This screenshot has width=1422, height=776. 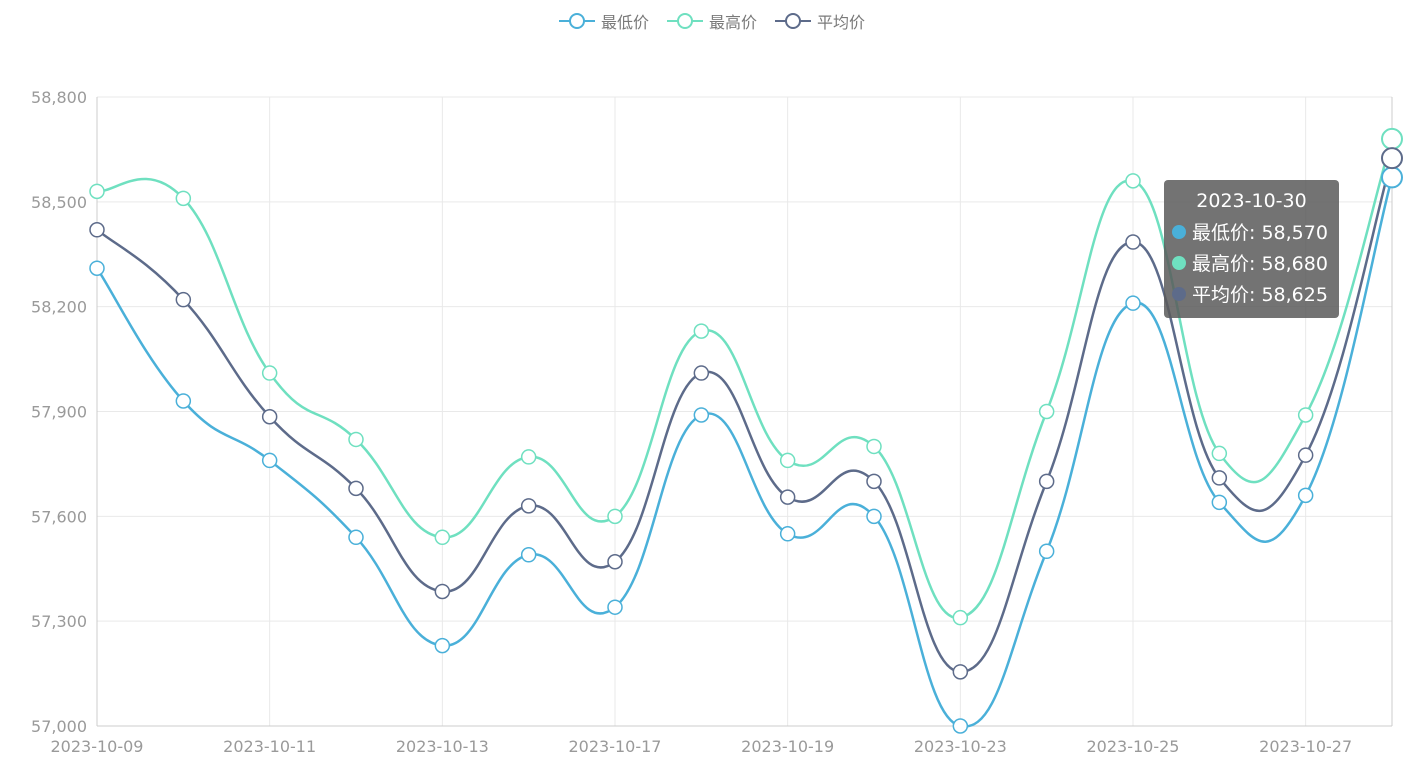 What do you see at coordinates (960, 746) in the screenshot?
I see `x-tick-label: 2023-10-23` at bounding box center [960, 746].